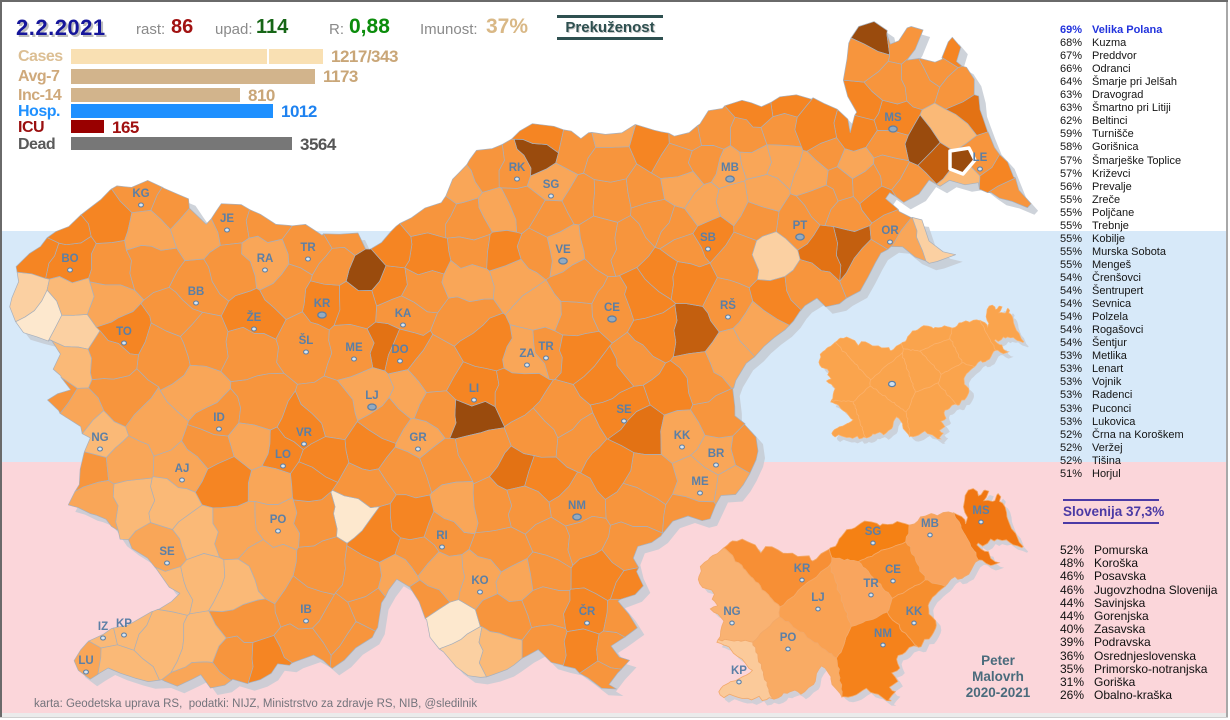 This screenshot has width=1230, height=720. Describe the element at coordinates (227, 219) in the screenshot. I see `svg-text: JE` at that location.